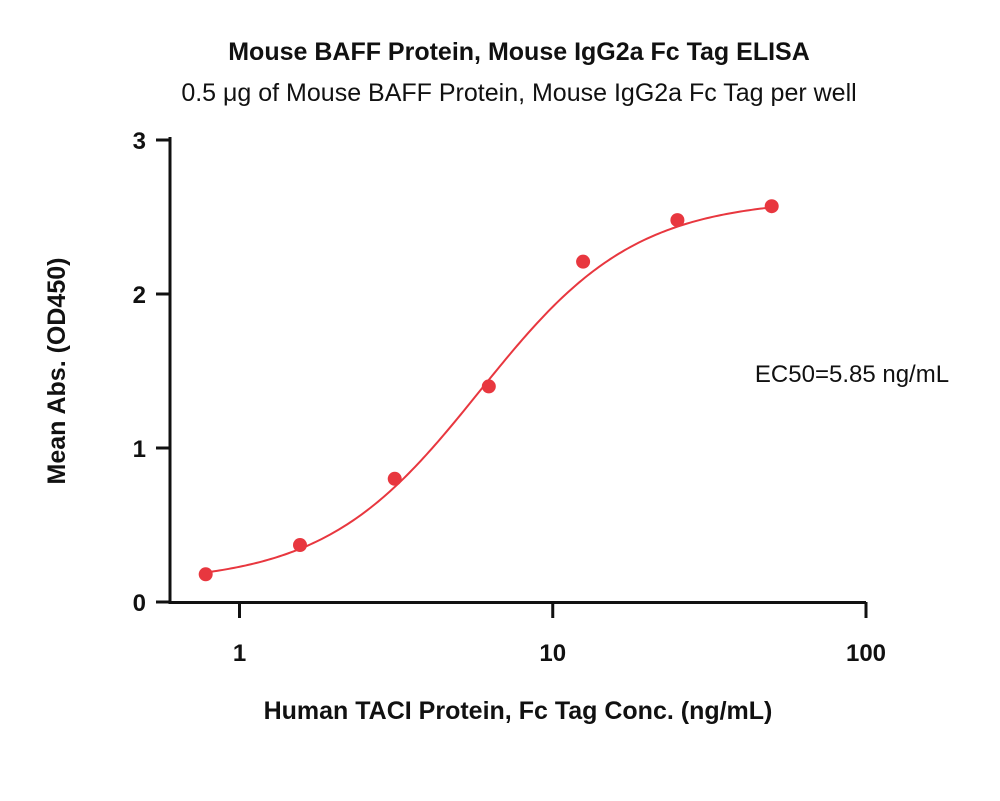 The image size is (1000, 801). Describe the element at coordinates (139, 603) in the screenshot. I see `y-tick-label: 0` at that location.